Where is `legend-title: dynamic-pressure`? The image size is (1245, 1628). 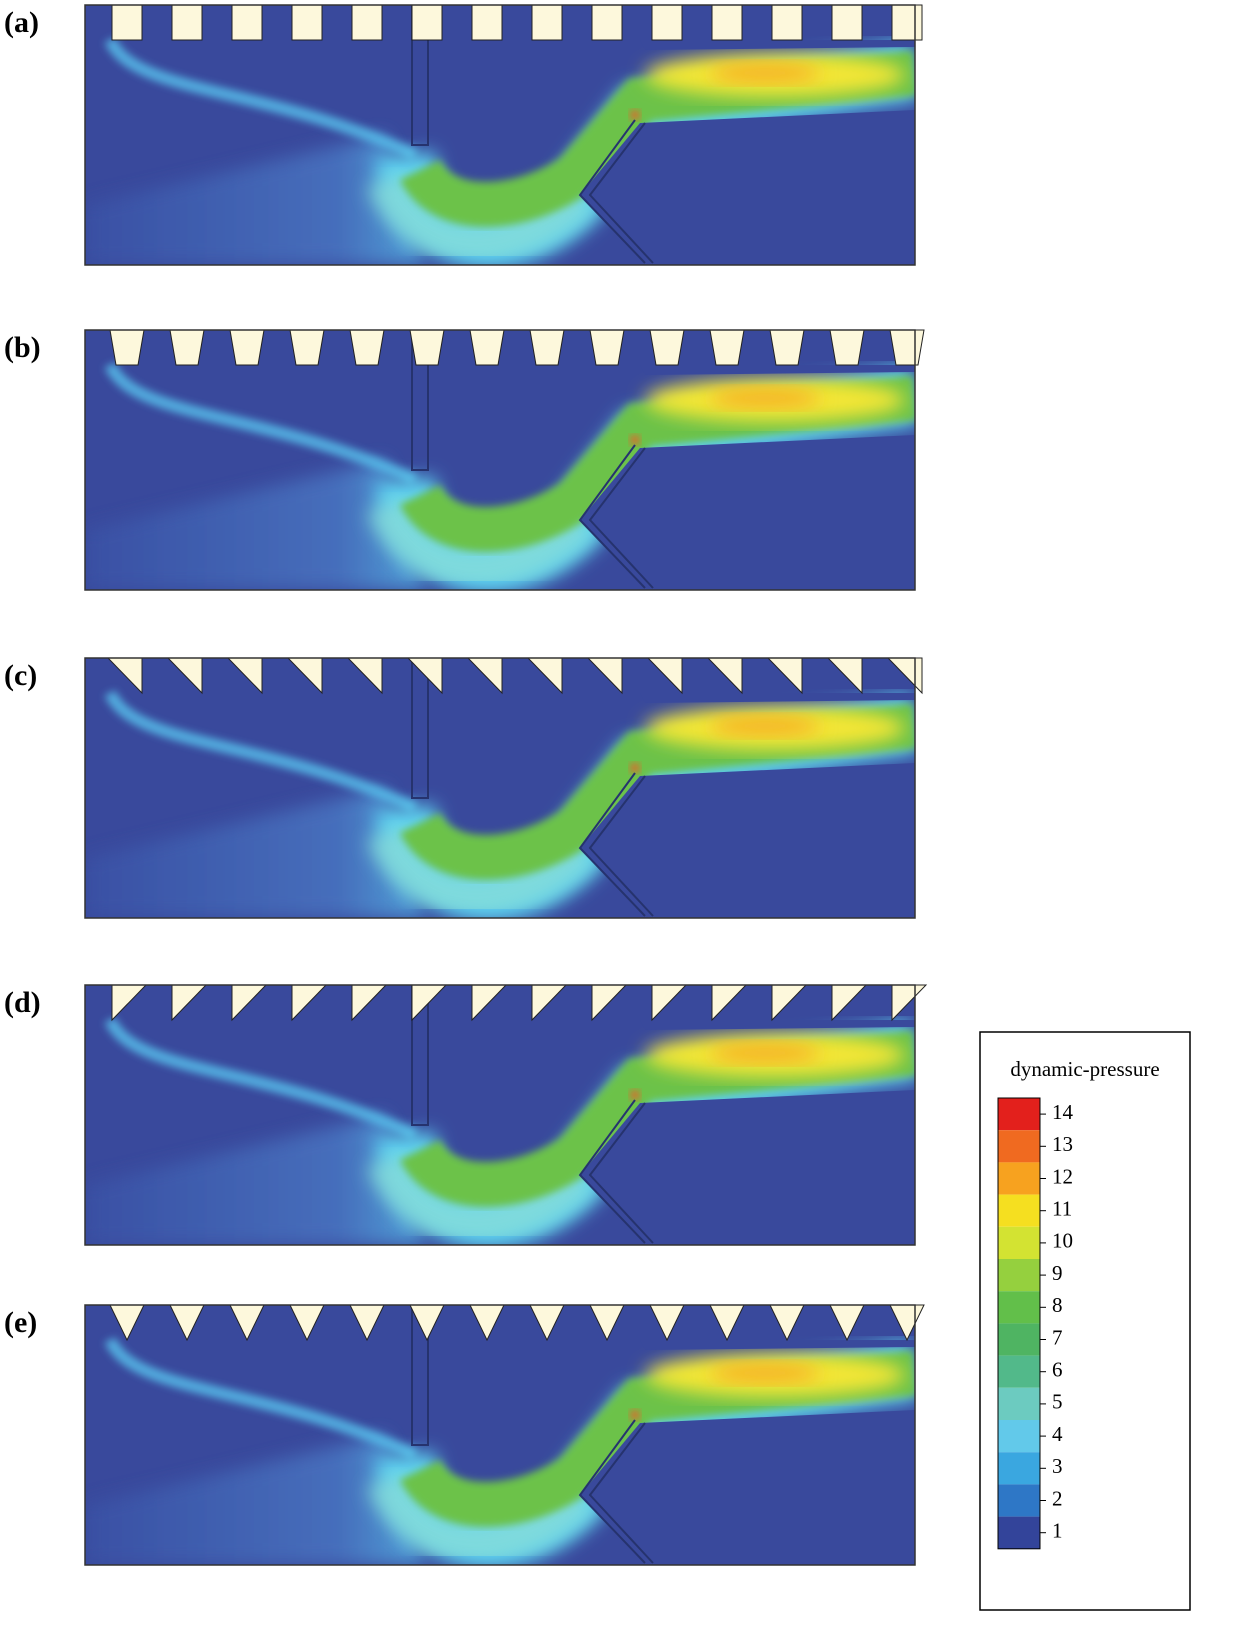 legend-title: dynamic-pressure is located at coordinates (1084, 1069).